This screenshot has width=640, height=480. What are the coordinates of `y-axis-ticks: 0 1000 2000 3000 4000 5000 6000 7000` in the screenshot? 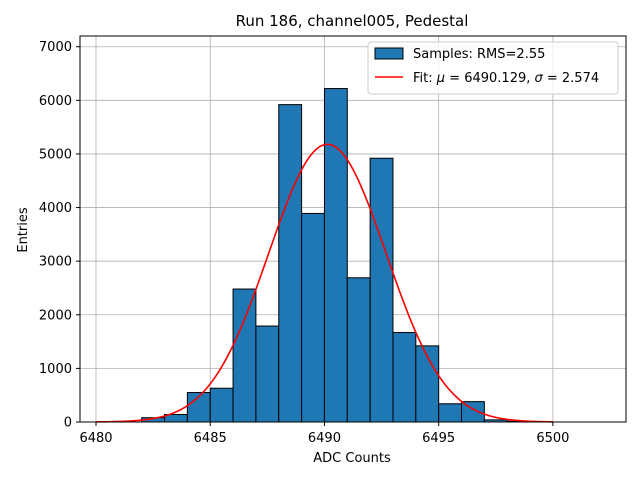 It's located at (59, 235).